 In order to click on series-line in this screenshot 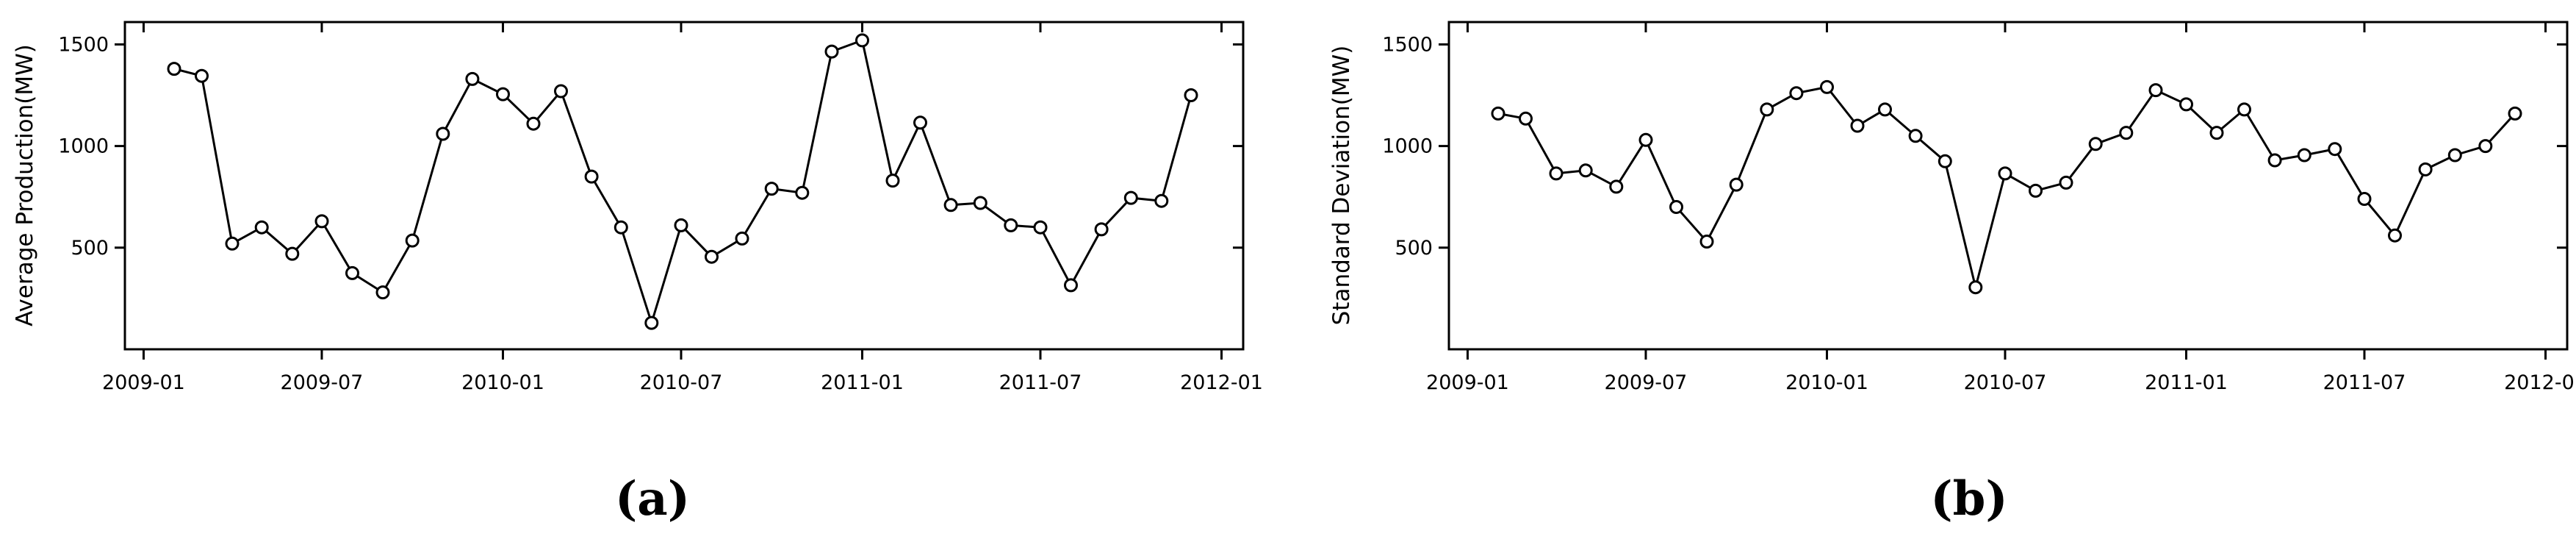, I will do `click(2006, 186)`.